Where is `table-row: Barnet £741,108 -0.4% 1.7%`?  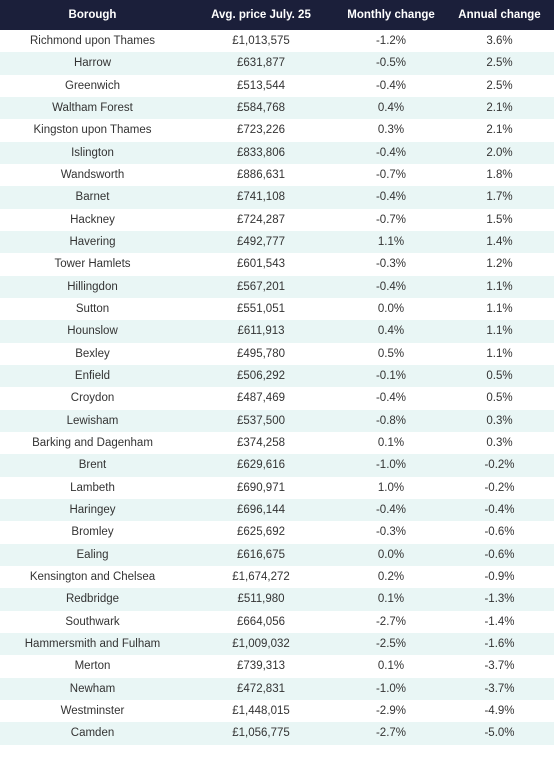 table-row: Barnet £741,108 -0.4% 1.7% is located at coordinates (277, 197).